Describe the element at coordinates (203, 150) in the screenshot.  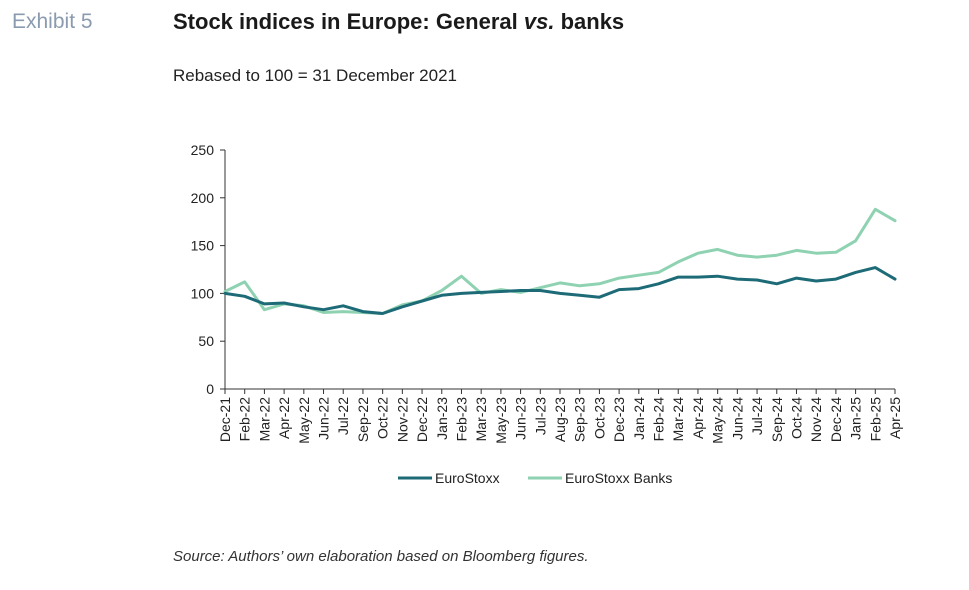
I see `y-tick-label: 250` at that location.